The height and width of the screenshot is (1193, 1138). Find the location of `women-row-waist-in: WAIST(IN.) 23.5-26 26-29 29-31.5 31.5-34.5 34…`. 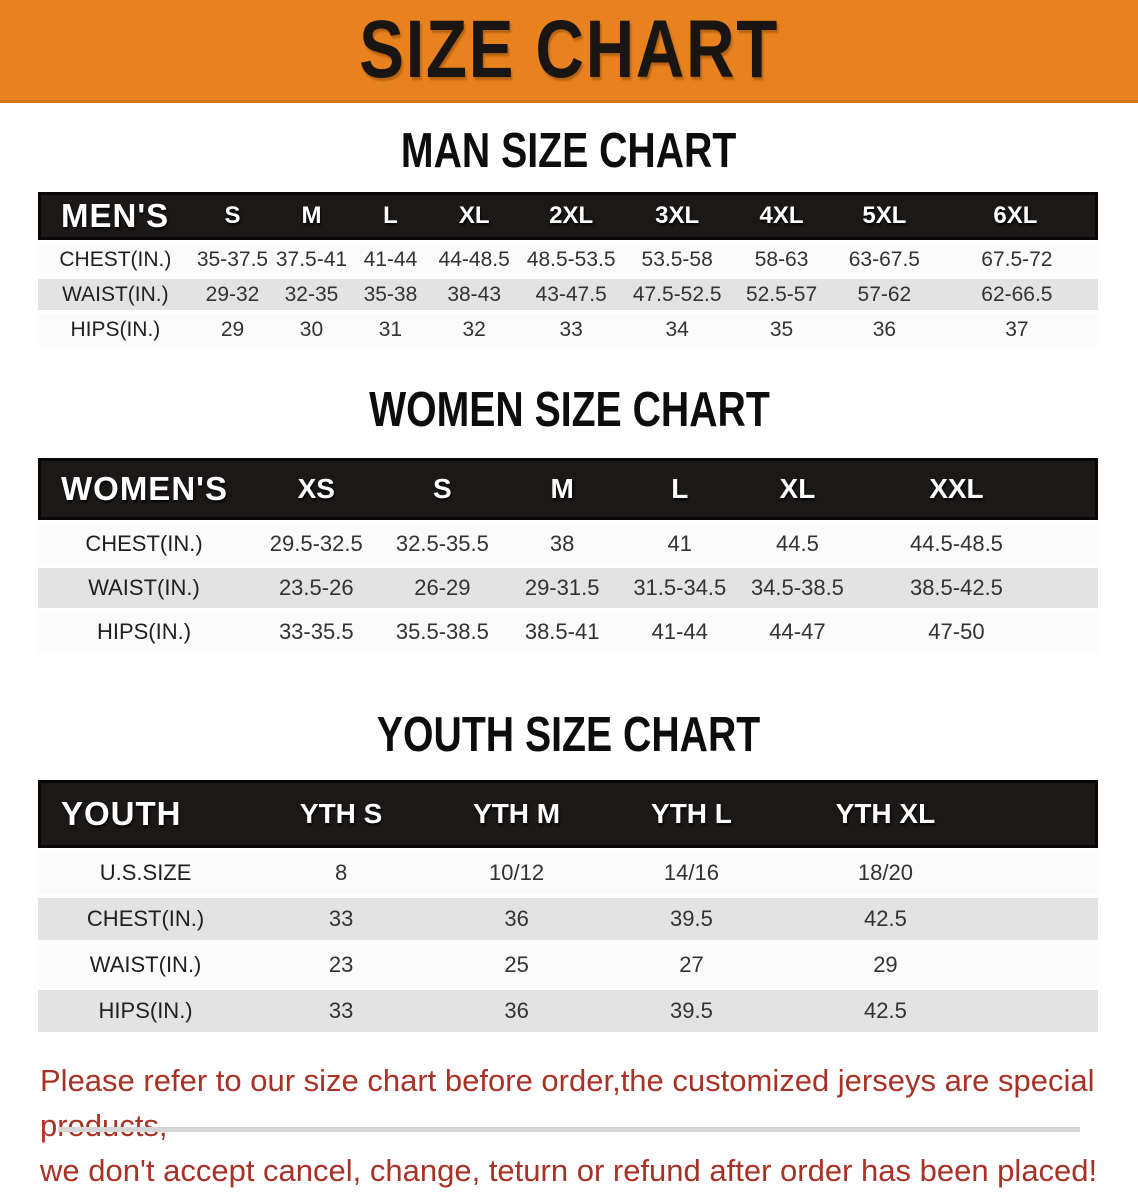

women-row-waist-in: WAIST(IN.) 23.5-26 26-29 29-31.5 31.5-34.5 34… is located at coordinates (568, 588).